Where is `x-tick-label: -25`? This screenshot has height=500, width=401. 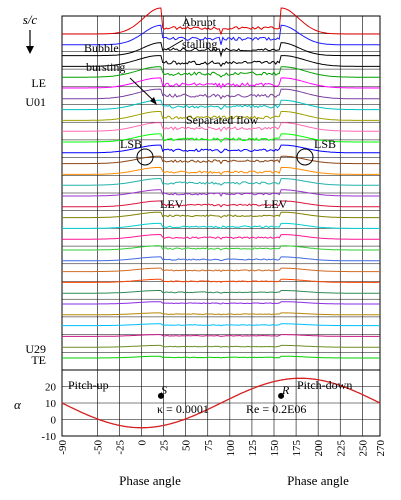 x-tick-label: -25 is located at coordinates (120, 447).